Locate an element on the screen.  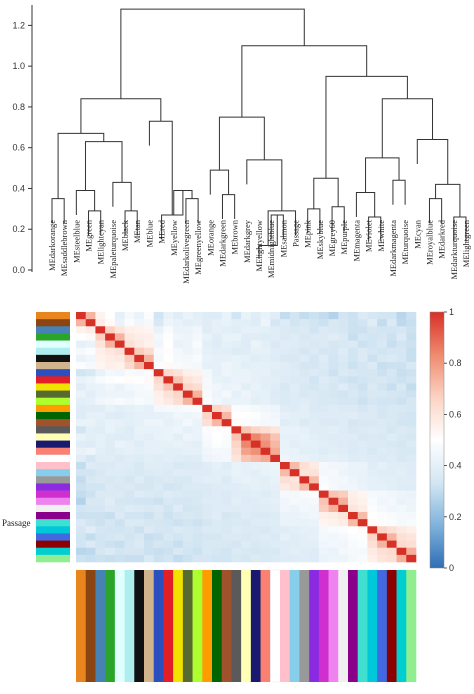
dendrogram-leaf-label: MEyellow is located at coordinates (174, 237).